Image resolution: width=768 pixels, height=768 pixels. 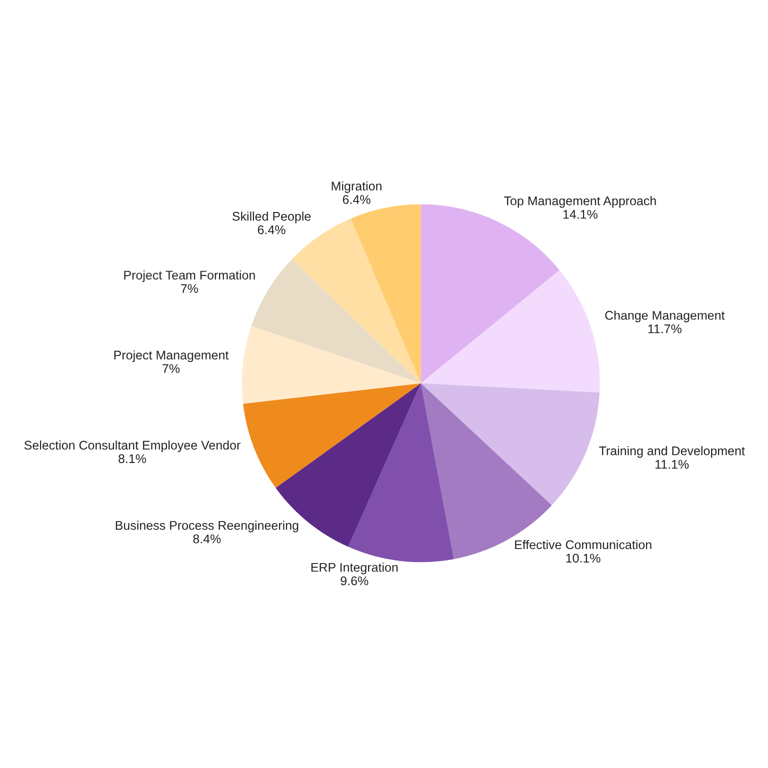 What do you see at coordinates (354, 568) in the screenshot?
I see `slice-label: ERP Integration` at bounding box center [354, 568].